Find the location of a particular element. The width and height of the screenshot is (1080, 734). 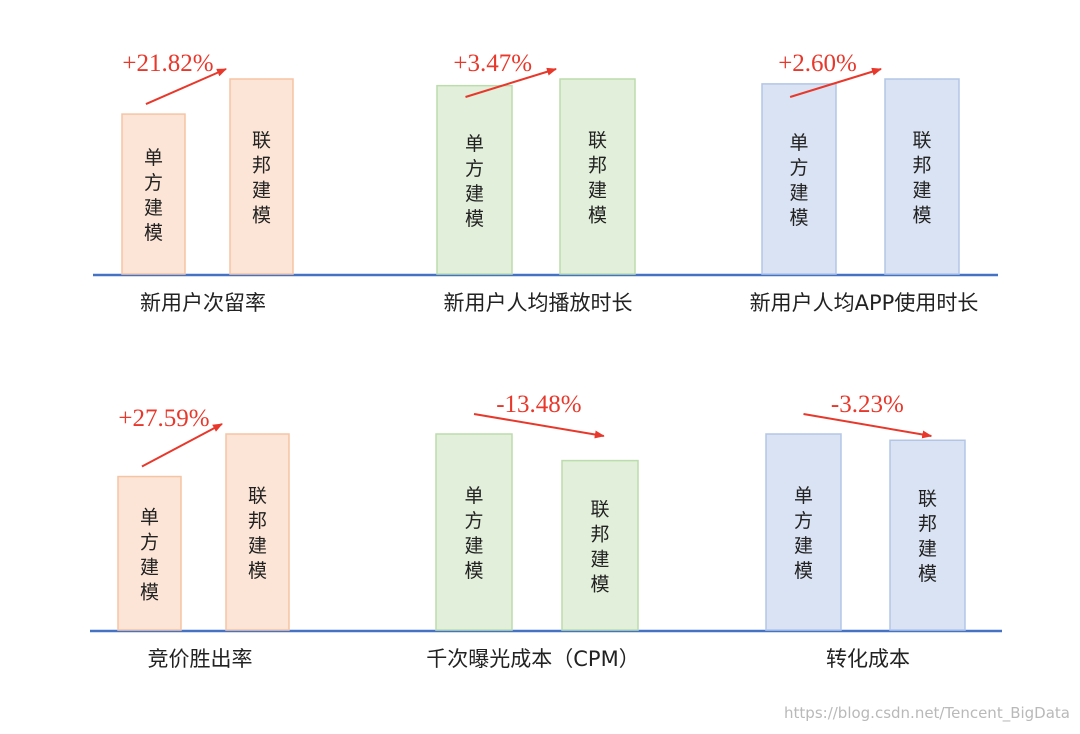

change-label: +2.60% is located at coordinates (817, 63).